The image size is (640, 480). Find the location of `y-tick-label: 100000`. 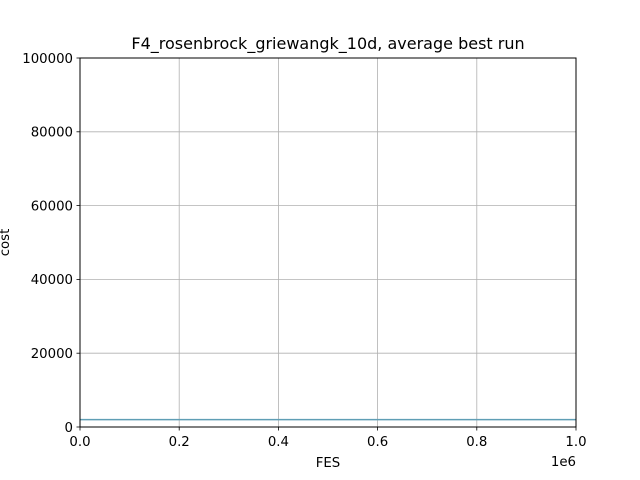

y-tick-label: 100000 is located at coordinates (47, 59).